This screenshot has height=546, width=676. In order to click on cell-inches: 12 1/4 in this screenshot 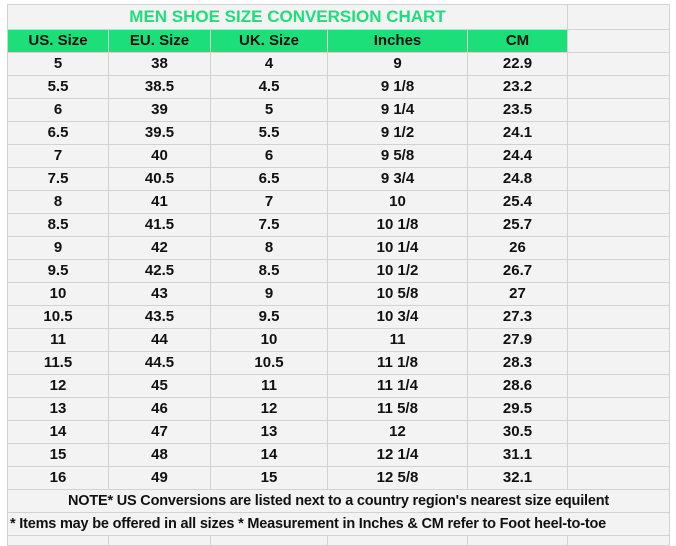, I will do `click(397, 455)`.